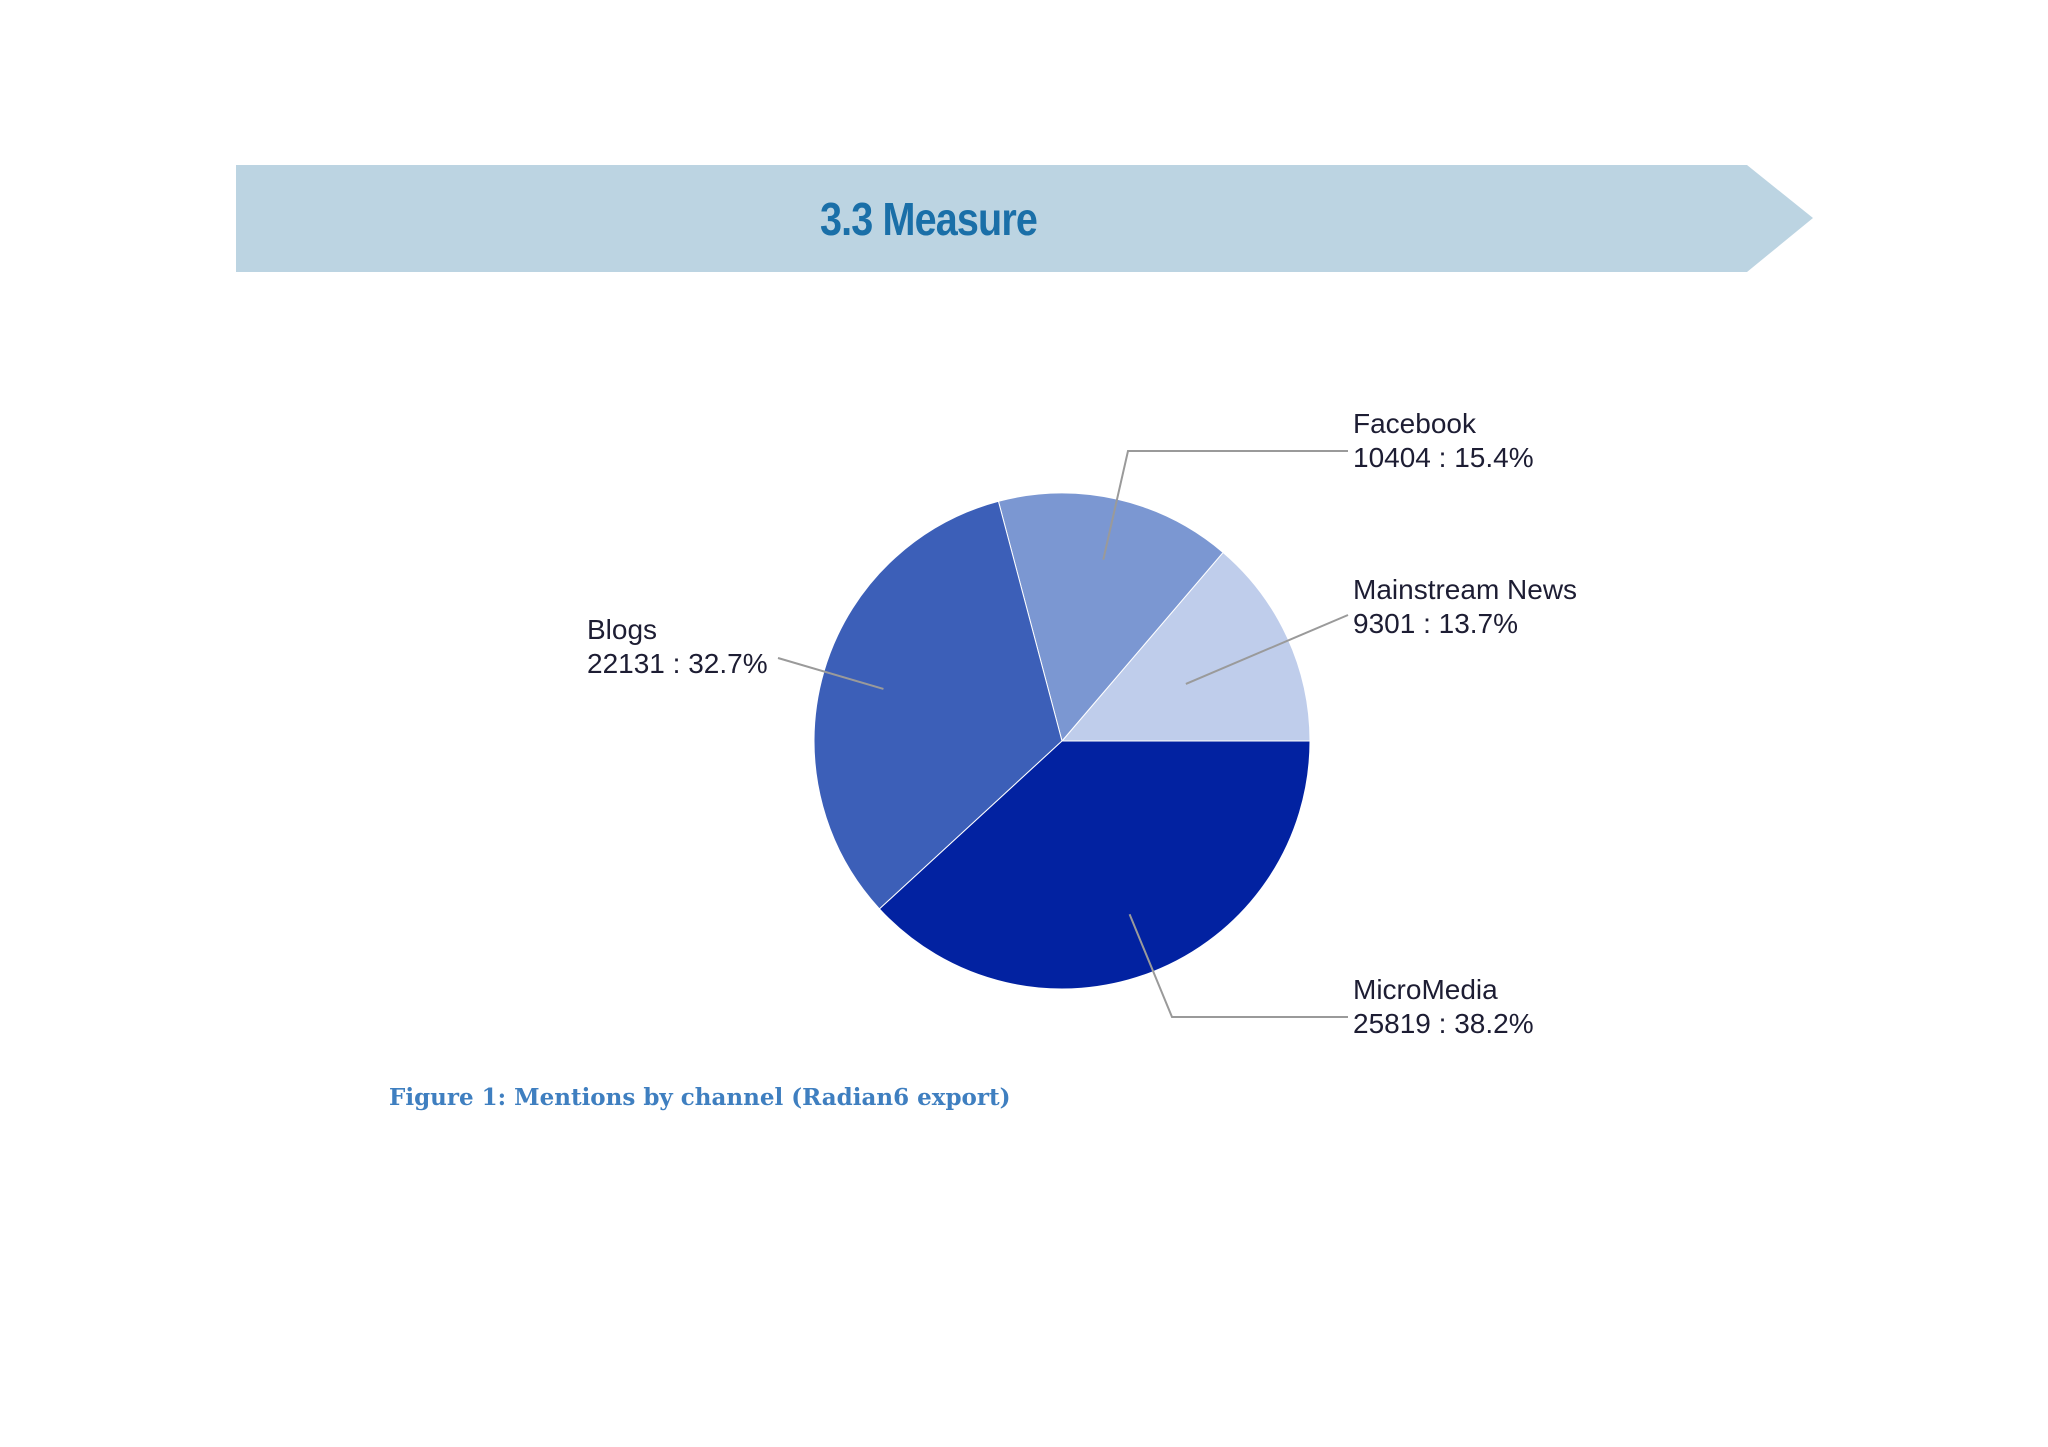 The image size is (2048, 1447). Describe the element at coordinates (1443, 1023) in the screenshot. I see `slice-label-value: 25819 : 38.2%` at that location.